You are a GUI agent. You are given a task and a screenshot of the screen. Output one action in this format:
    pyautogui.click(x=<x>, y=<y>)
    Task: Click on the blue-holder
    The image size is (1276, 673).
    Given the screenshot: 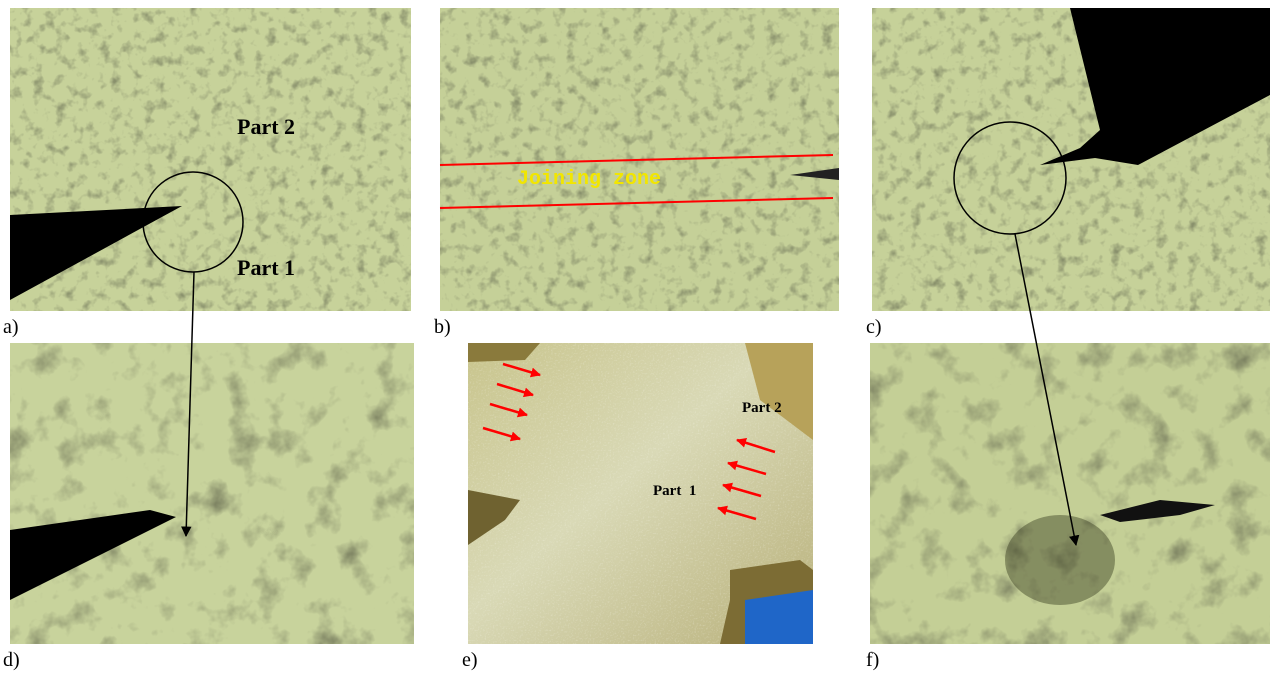 What is the action you would take?
    pyautogui.click(x=779, y=617)
    